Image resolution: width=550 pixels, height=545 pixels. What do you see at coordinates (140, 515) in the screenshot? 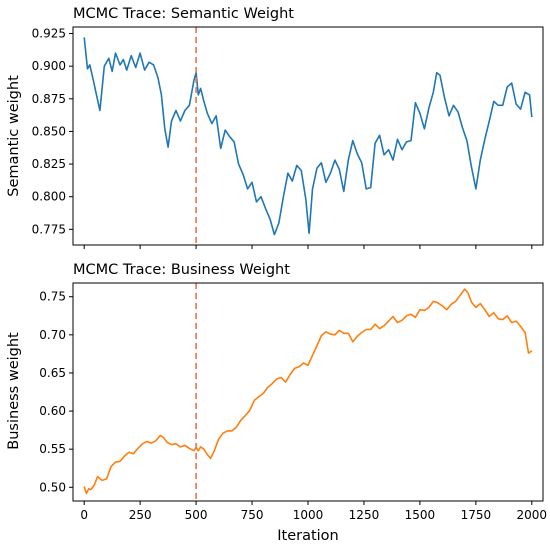
I see `x-tick-label: 250` at bounding box center [140, 515].